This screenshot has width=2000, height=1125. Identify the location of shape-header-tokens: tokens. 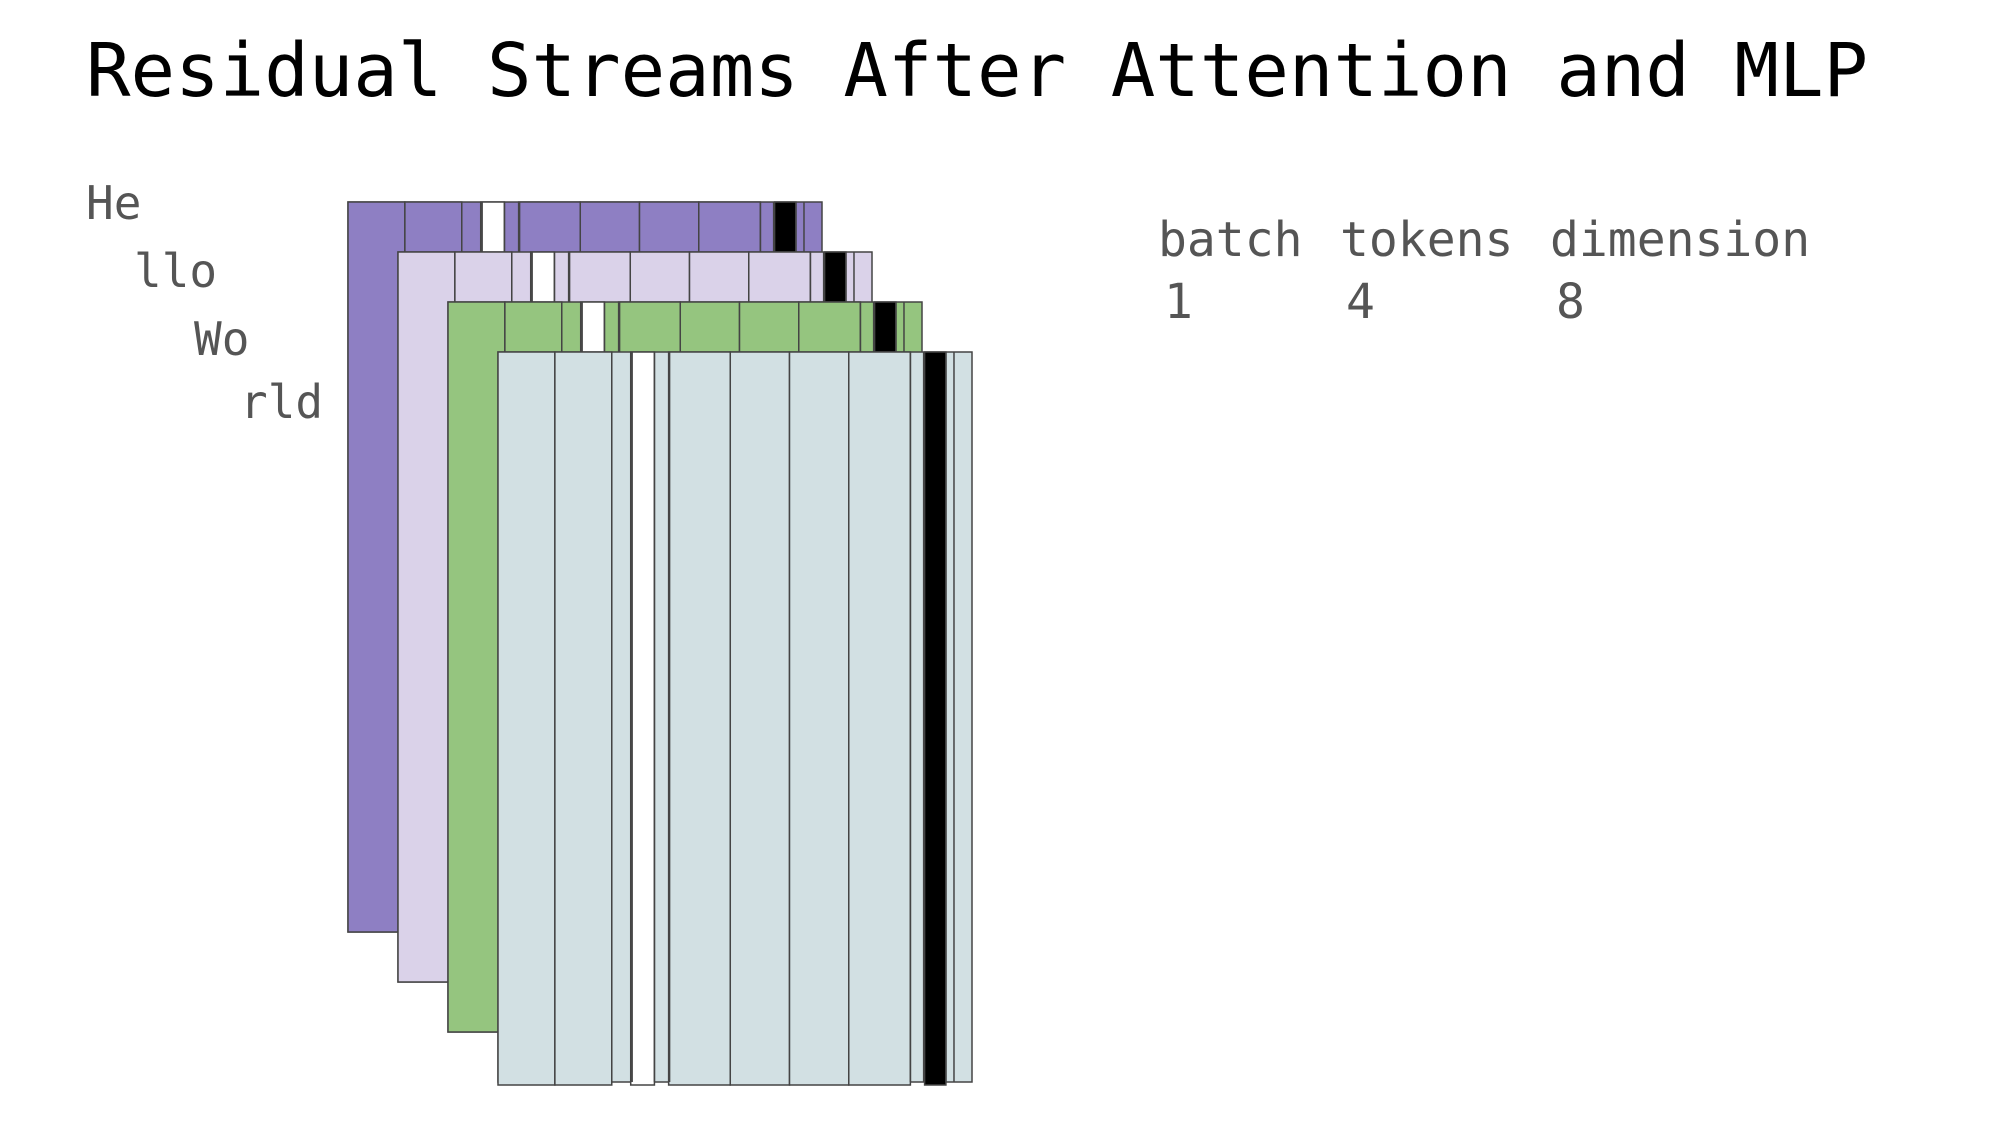
(1426, 240).